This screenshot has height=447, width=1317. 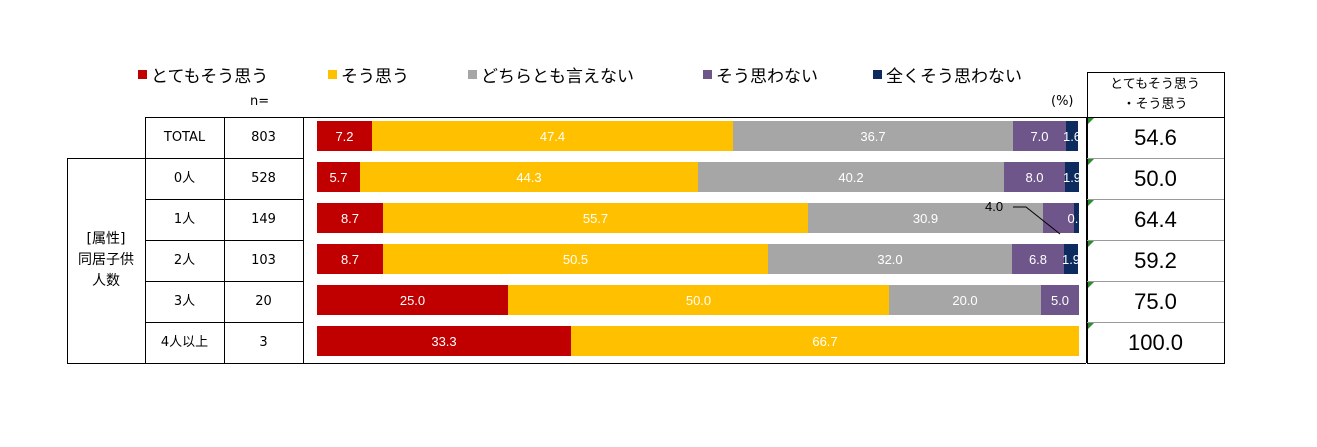 I want to click on bar-row: 7.2 47.4 36.7 7.0 1.6, so click(x=699, y=136).